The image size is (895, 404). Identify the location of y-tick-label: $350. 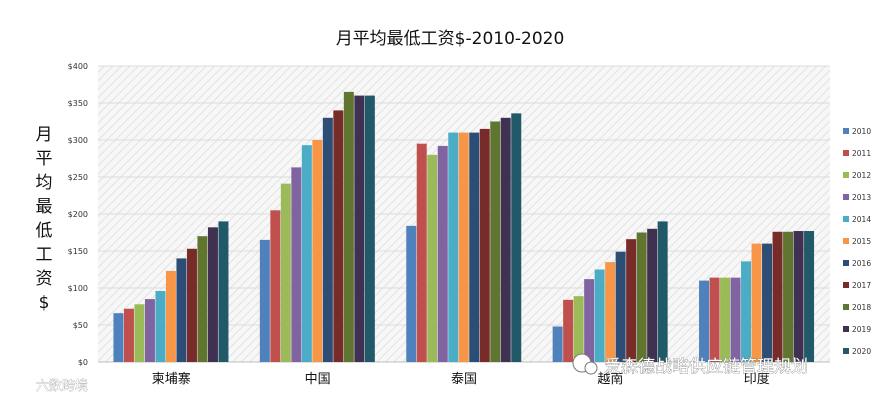
(78, 103).